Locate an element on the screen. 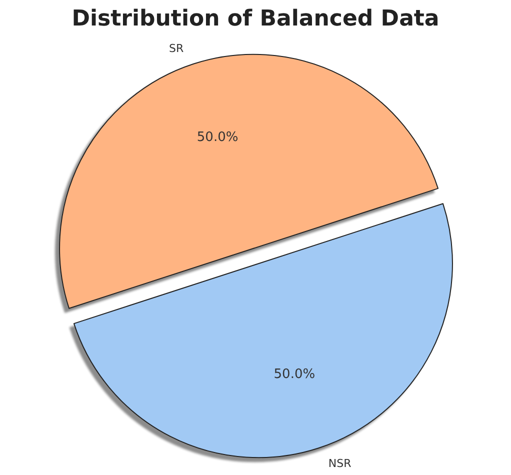  chart-title: Distribution of Balanced Data is located at coordinates (256, 19).